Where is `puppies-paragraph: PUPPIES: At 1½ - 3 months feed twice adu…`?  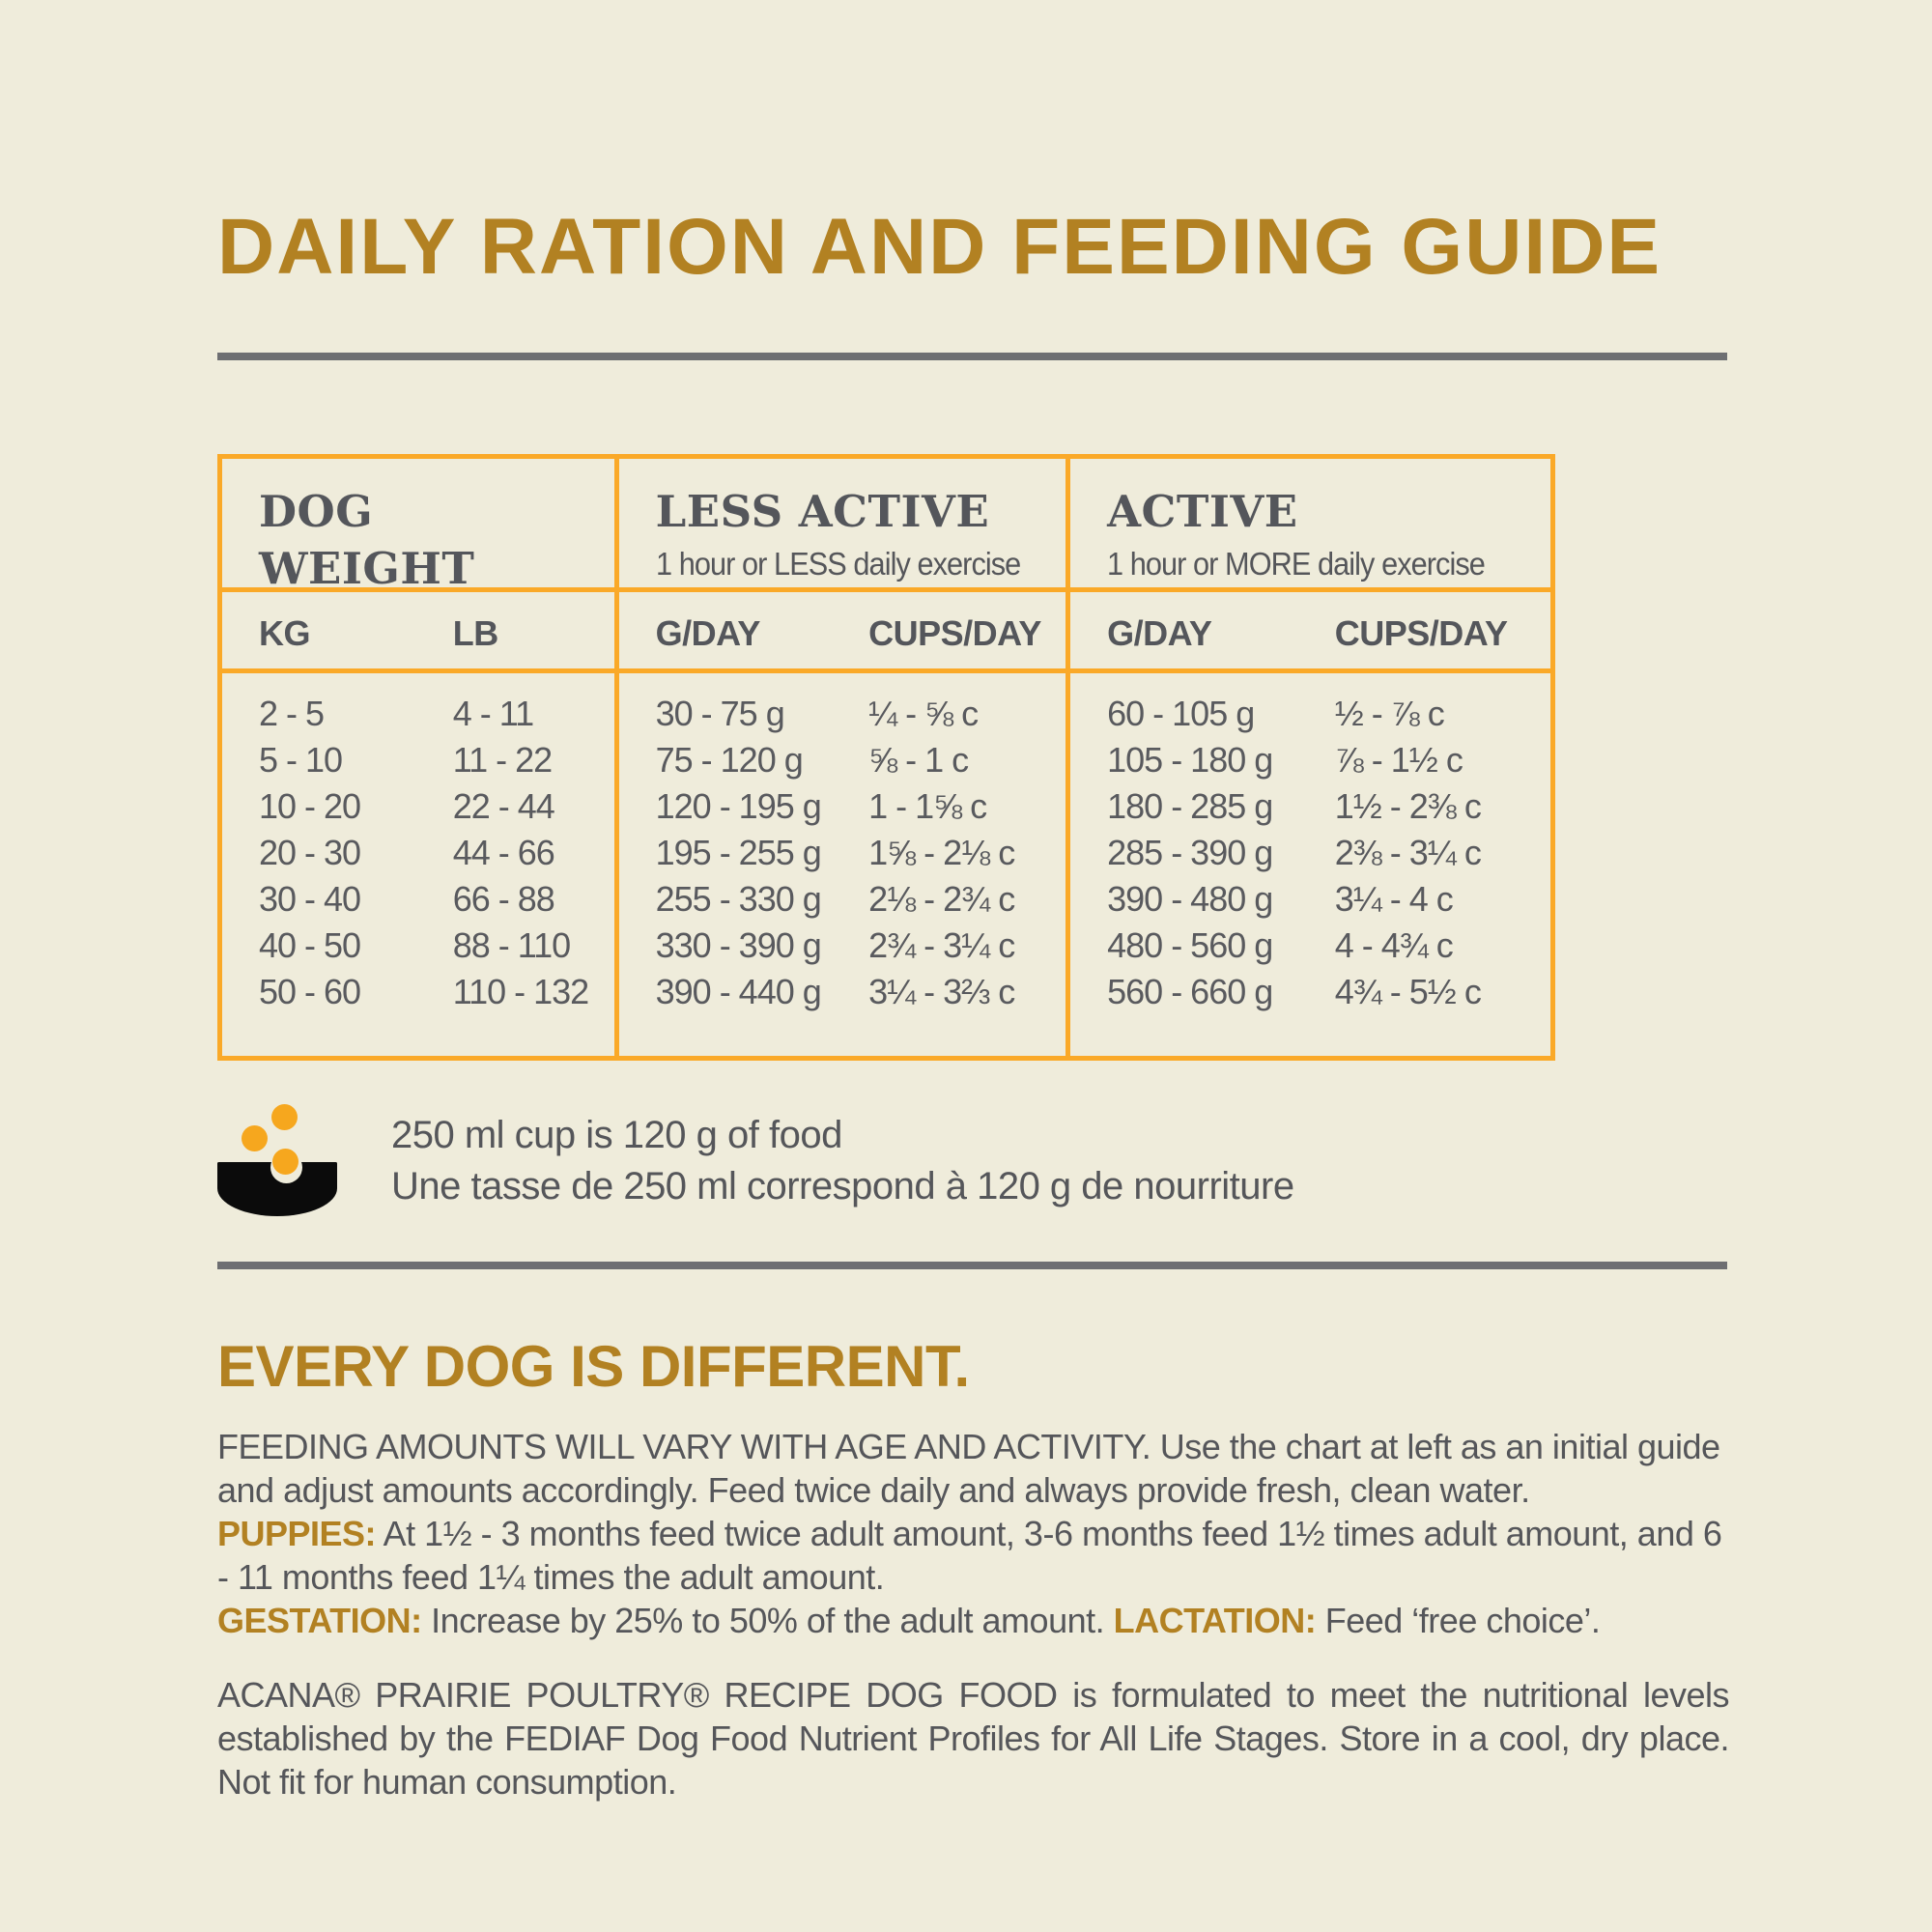
puppies-paragraph: PUPPIES: At 1½ - 3 months feed twice adu… is located at coordinates (973, 1555).